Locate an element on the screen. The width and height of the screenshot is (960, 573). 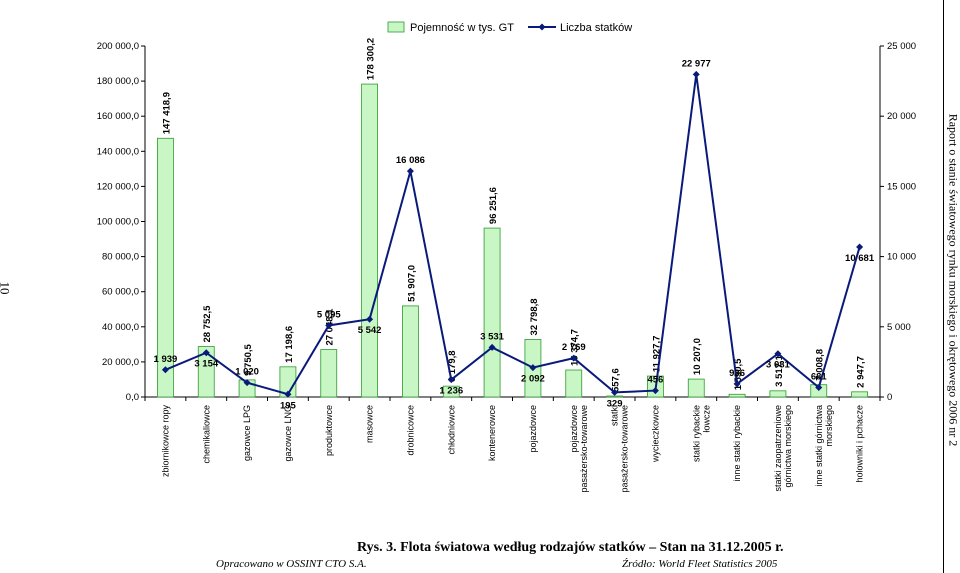
line-value-label: 1 020 is located at coordinates (247, 372).